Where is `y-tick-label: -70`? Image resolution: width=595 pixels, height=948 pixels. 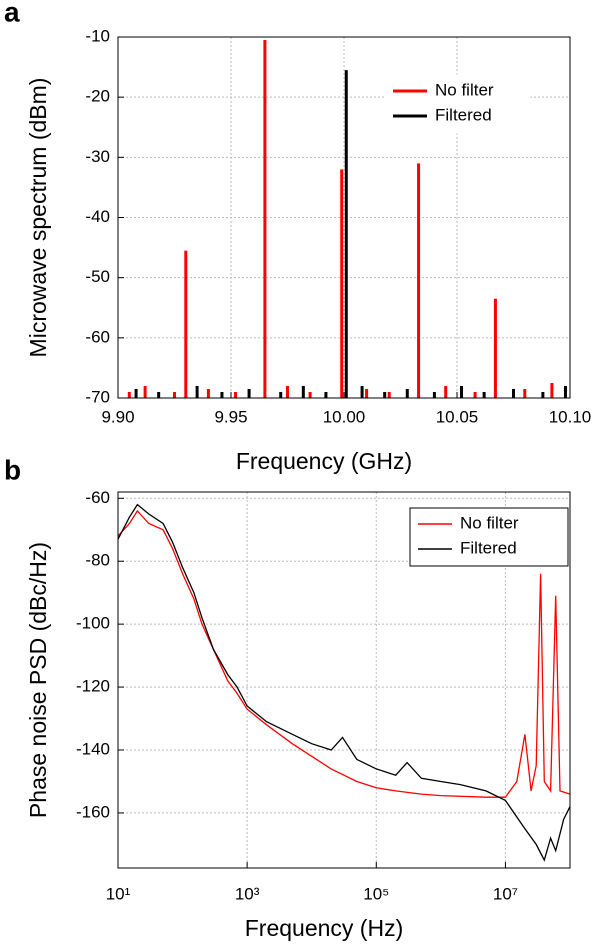
y-tick-label: -70 is located at coordinates (97, 396).